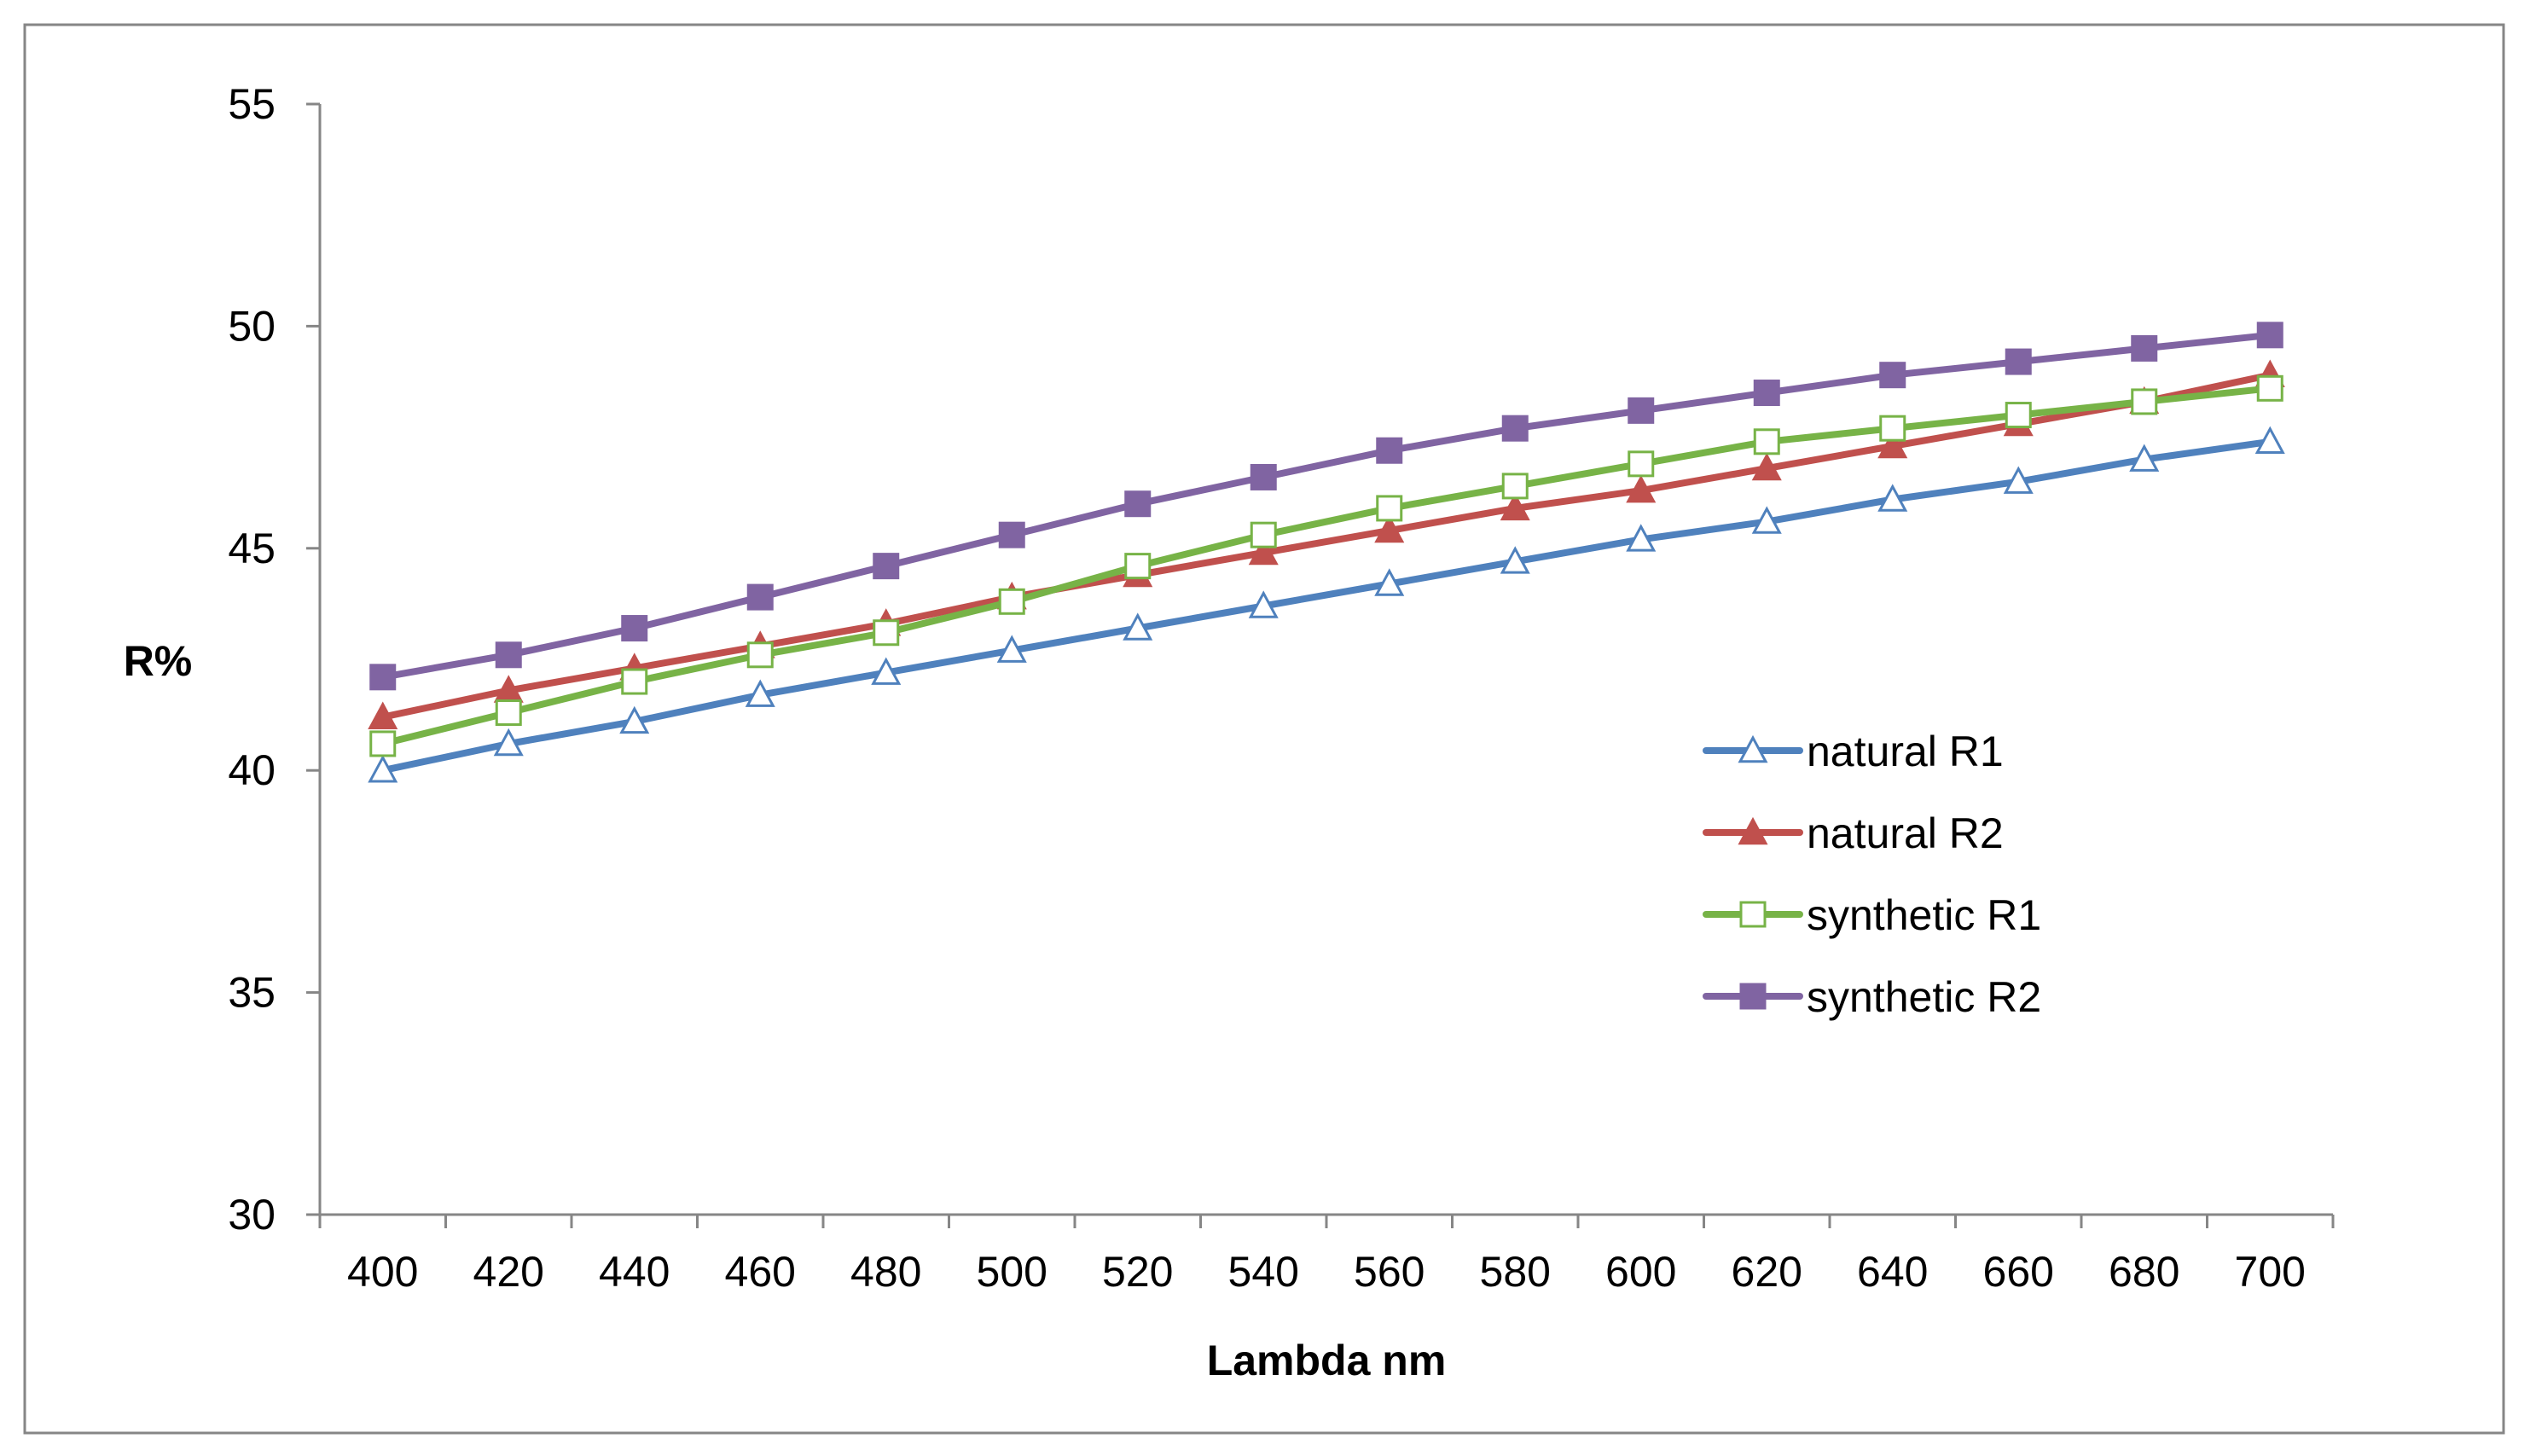 This screenshot has height=1456, width=2530. I want to click on x-tick-label: 640, so click(1892, 1272).